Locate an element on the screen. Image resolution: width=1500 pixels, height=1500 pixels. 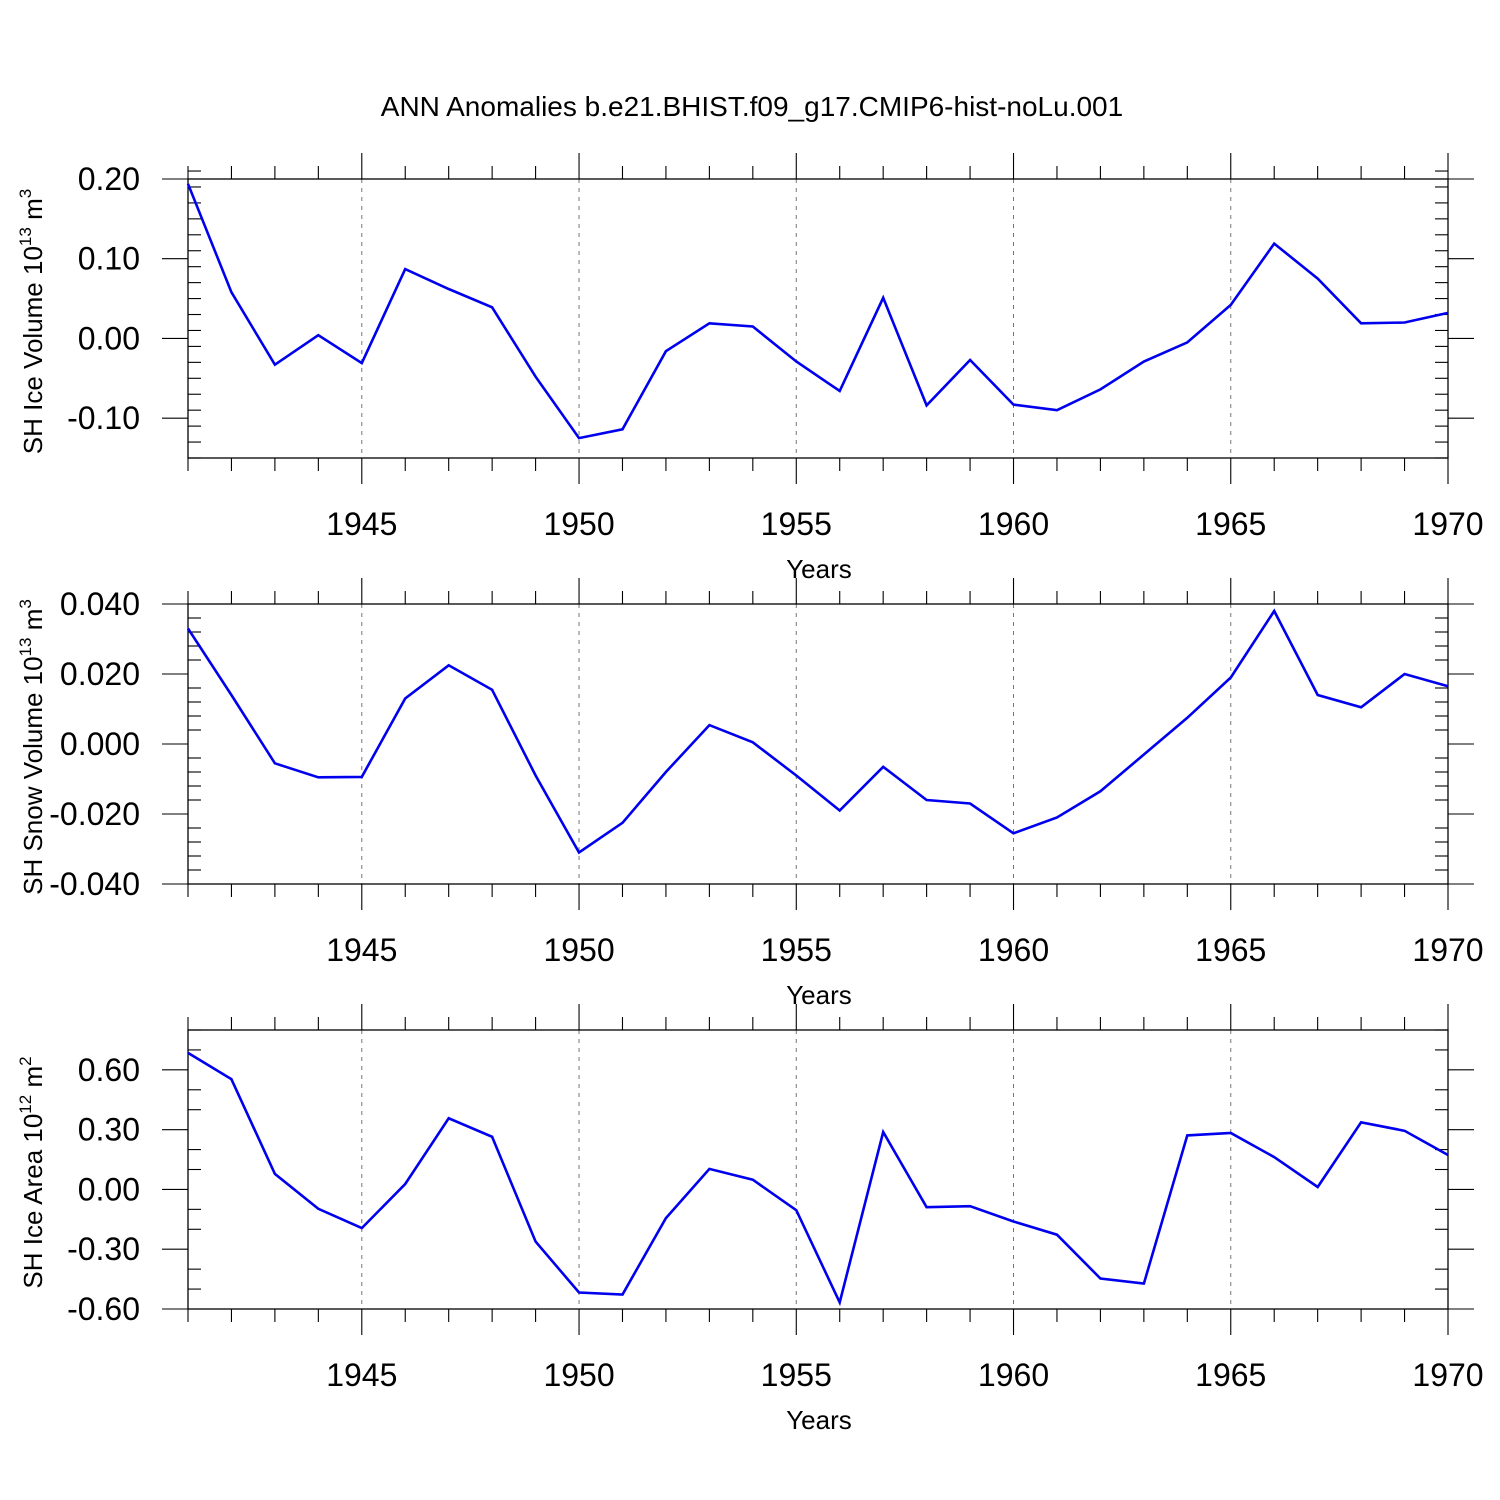
y-axis-label-text: SH Snow Volume 10 is located at coordinates (33, 775).